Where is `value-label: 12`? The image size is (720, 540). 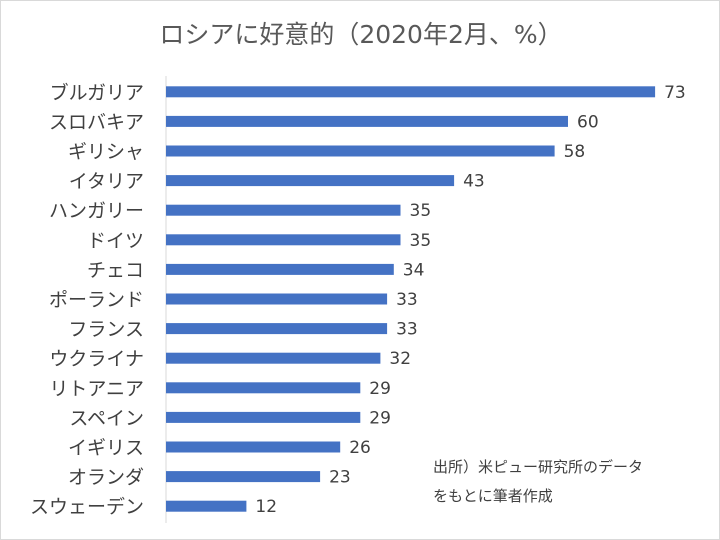 value-label: 12 is located at coordinates (266, 507).